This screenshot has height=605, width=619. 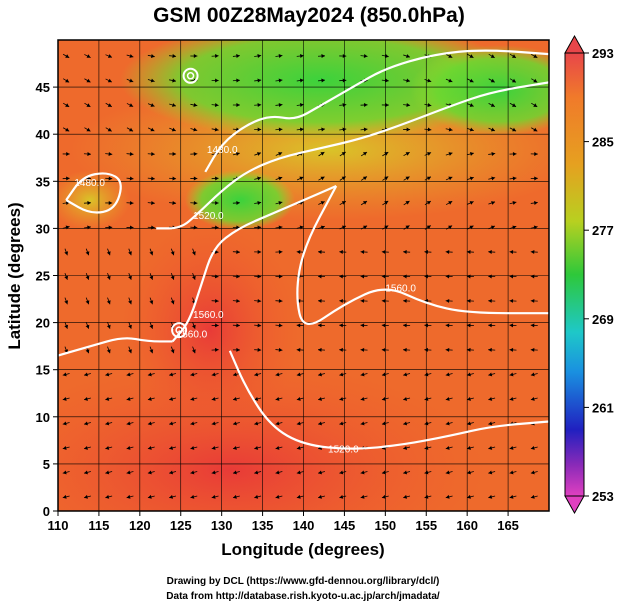 I want to click on x-tick-label: 145, so click(x=345, y=525).